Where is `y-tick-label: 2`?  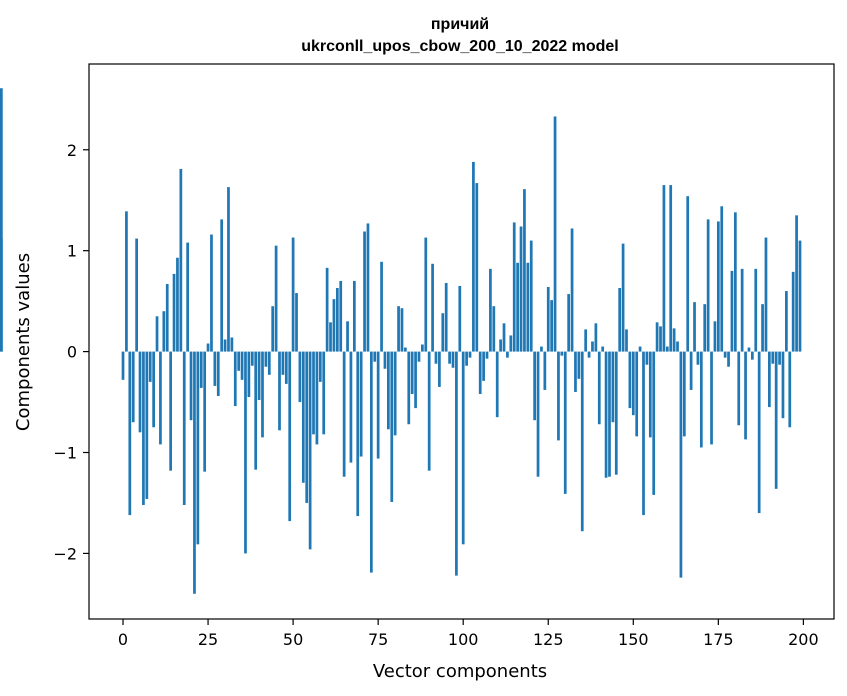
y-tick-label: 2 is located at coordinates (72, 150).